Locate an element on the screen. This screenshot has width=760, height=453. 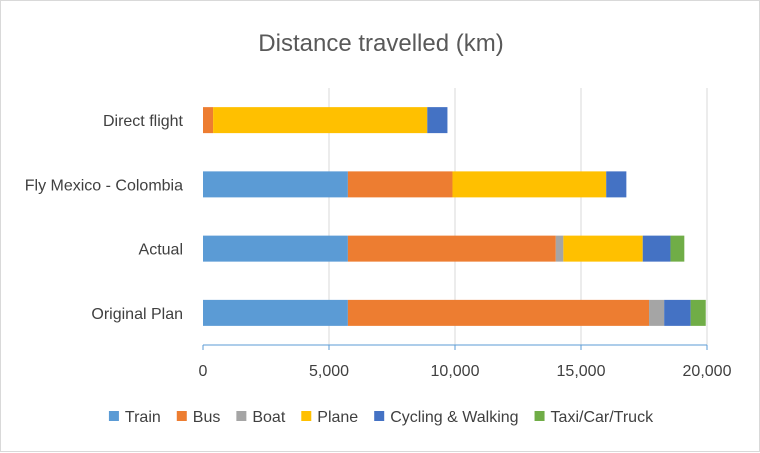
legend-item-taxi-car-truck: Taxi/Car/Truck is located at coordinates (594, 417).